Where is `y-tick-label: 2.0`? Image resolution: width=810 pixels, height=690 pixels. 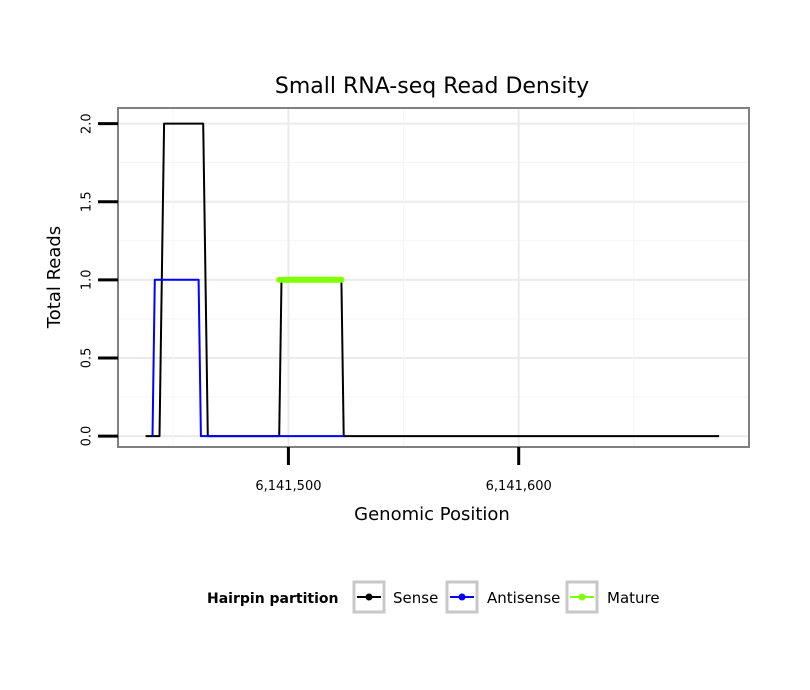
y-tick-label: 2.0 is located at coordinates (87, 123).